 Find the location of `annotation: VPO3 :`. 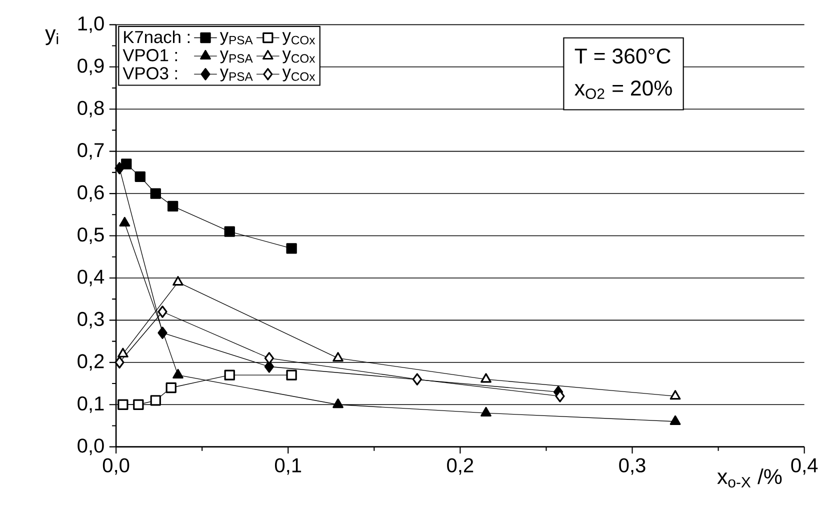

annotation: VPO3 : is located at coordinates (149, 73).